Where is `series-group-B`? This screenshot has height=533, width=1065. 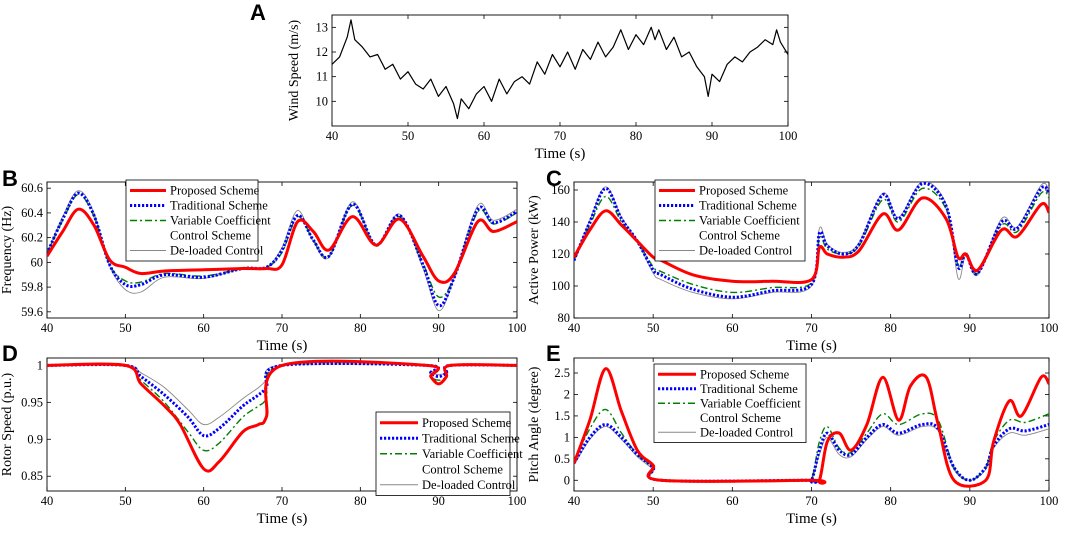
series-group-B is located at coordinates (282, 251).